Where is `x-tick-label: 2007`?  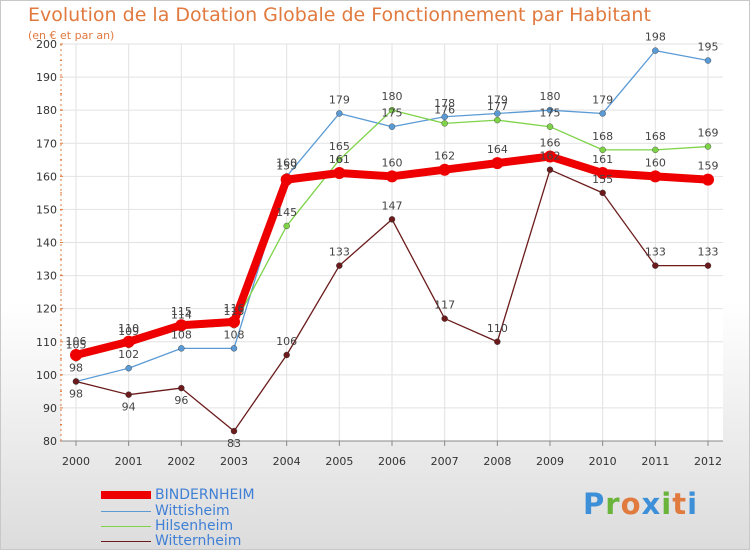
x-tick-label: 2007 is located at coordinates (445, 461).